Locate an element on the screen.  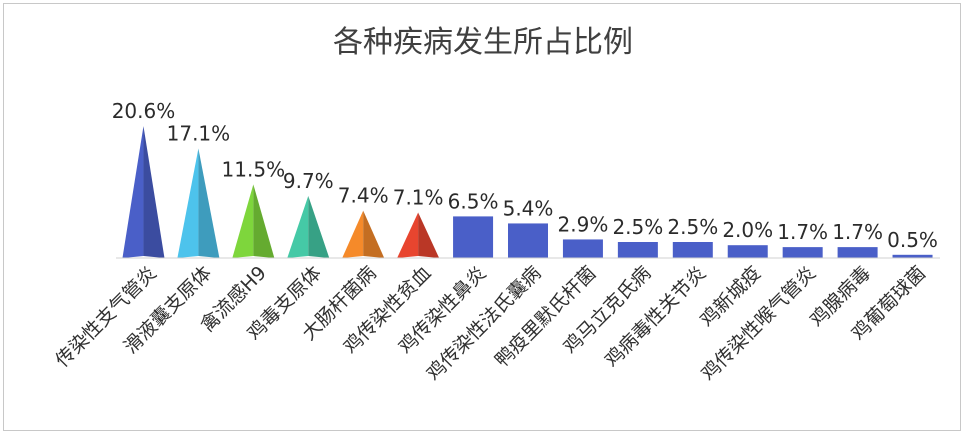
data-label-3: 11.5% is located at coordinates (254, 169).